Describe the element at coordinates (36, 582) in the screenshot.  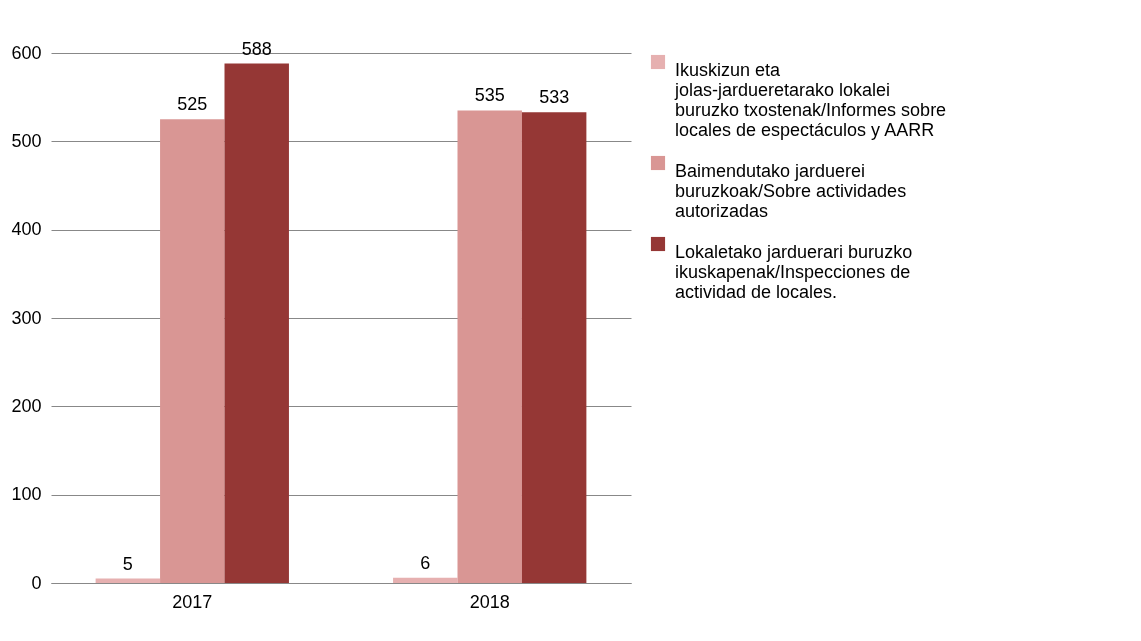
I see `y-tick-label: 0` at that location.